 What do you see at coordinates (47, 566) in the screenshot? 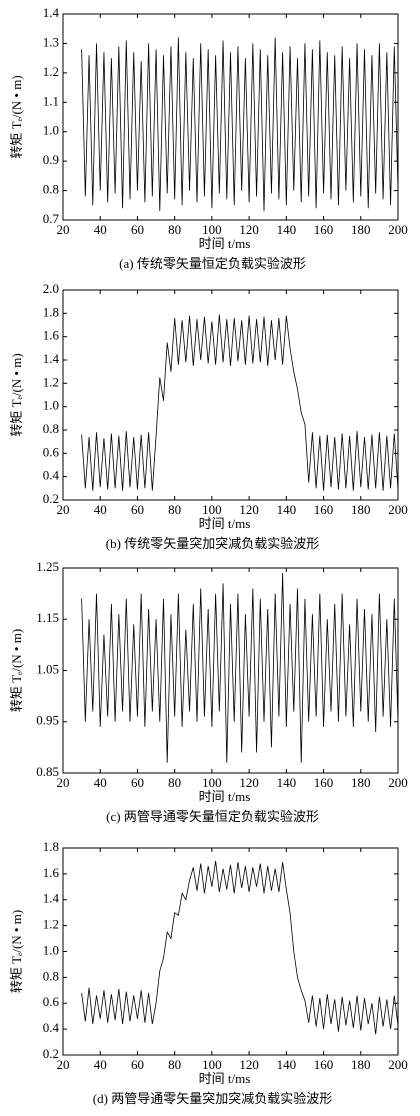
I see `y-tick-label: 1.25` at bounding box center [47, 566].